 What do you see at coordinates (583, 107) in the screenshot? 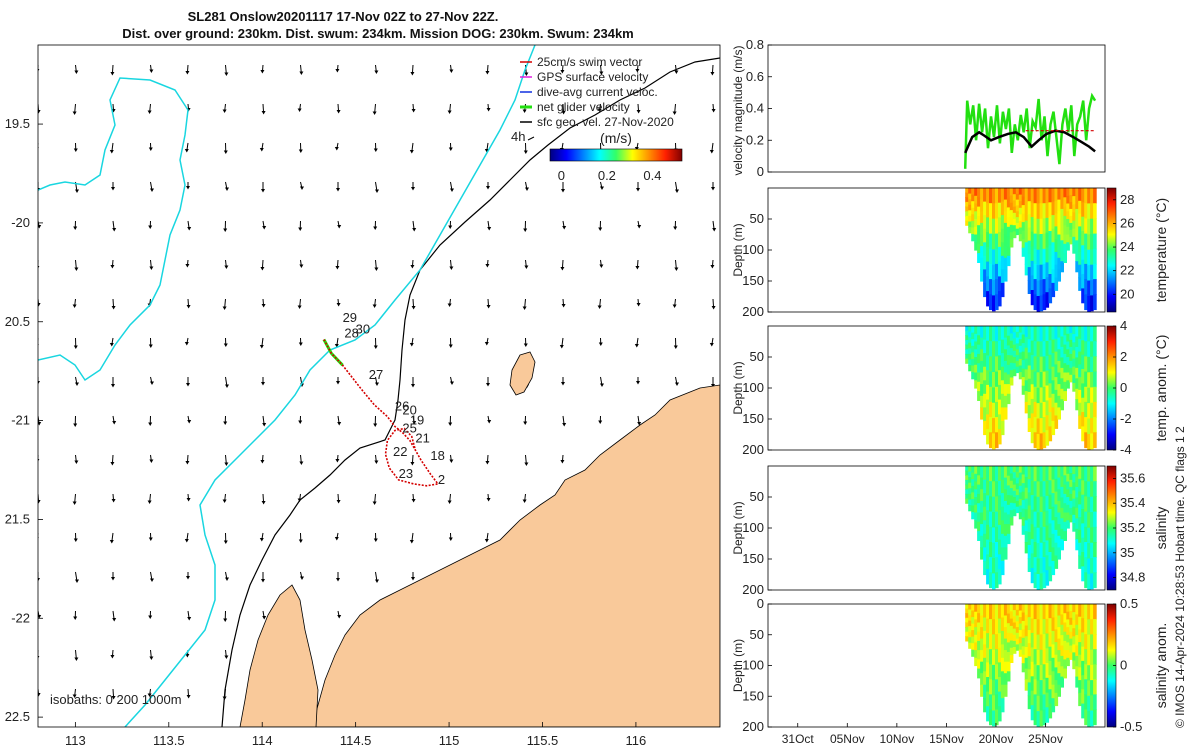
I see `legend-entry: net glider velocity` at bounding box center [583, 107].